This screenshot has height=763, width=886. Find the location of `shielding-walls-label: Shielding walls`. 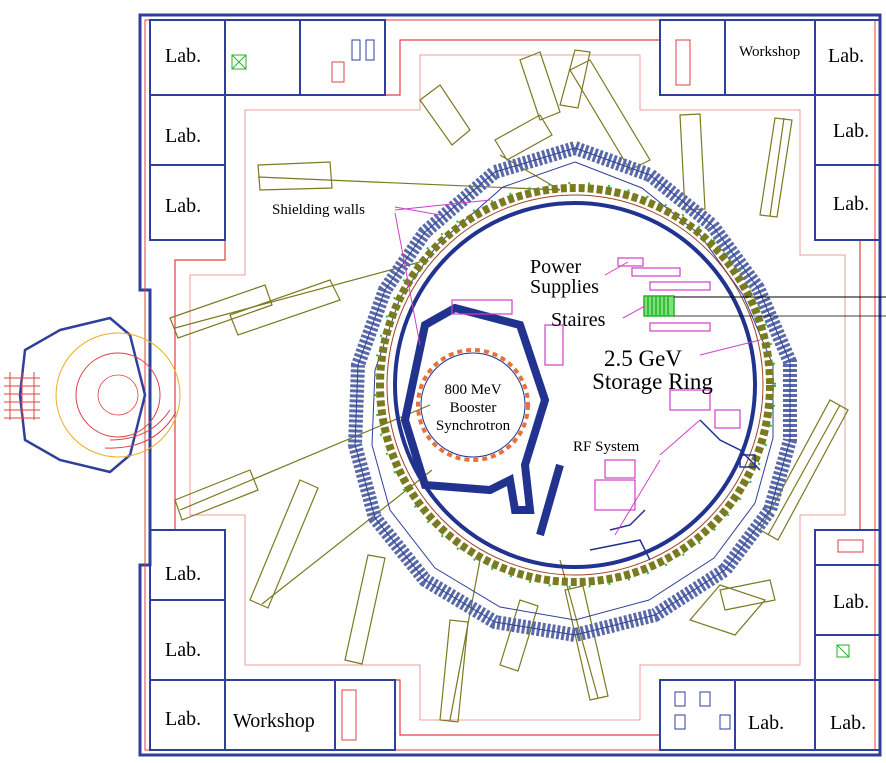

shielding-walls-label: Shielding walls is located at coordinates (318, 210).